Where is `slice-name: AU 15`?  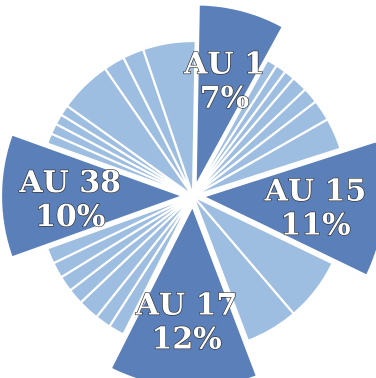 slice-name: AU 15 is located at coordinates (315, 191).